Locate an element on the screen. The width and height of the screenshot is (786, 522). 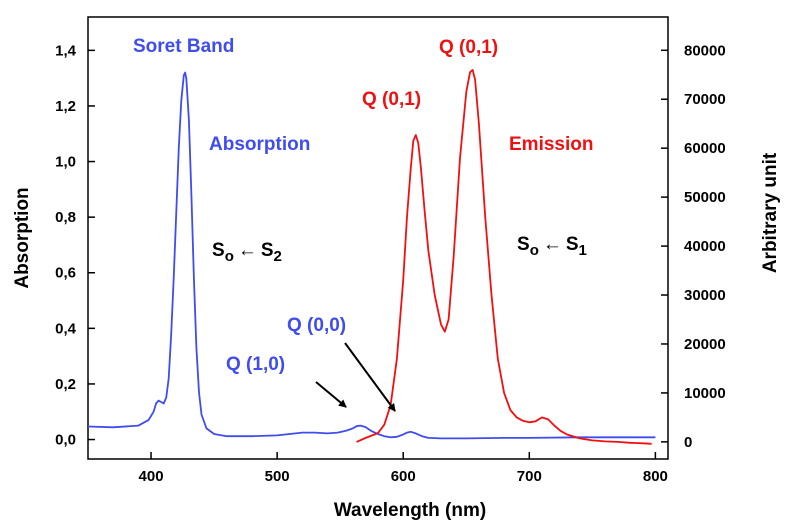
transition-s0-s2: So ← S2 is located at coordinates (247, 252).